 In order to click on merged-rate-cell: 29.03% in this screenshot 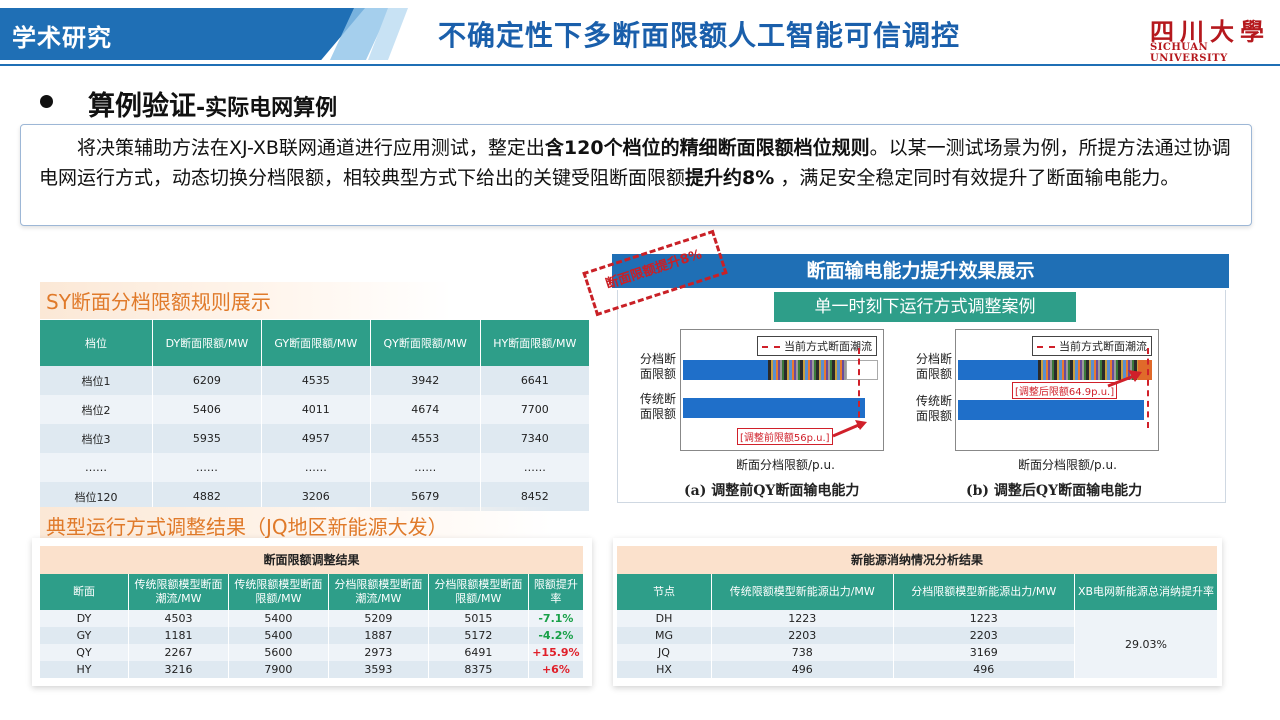, I will do `click(1146, 644)`.